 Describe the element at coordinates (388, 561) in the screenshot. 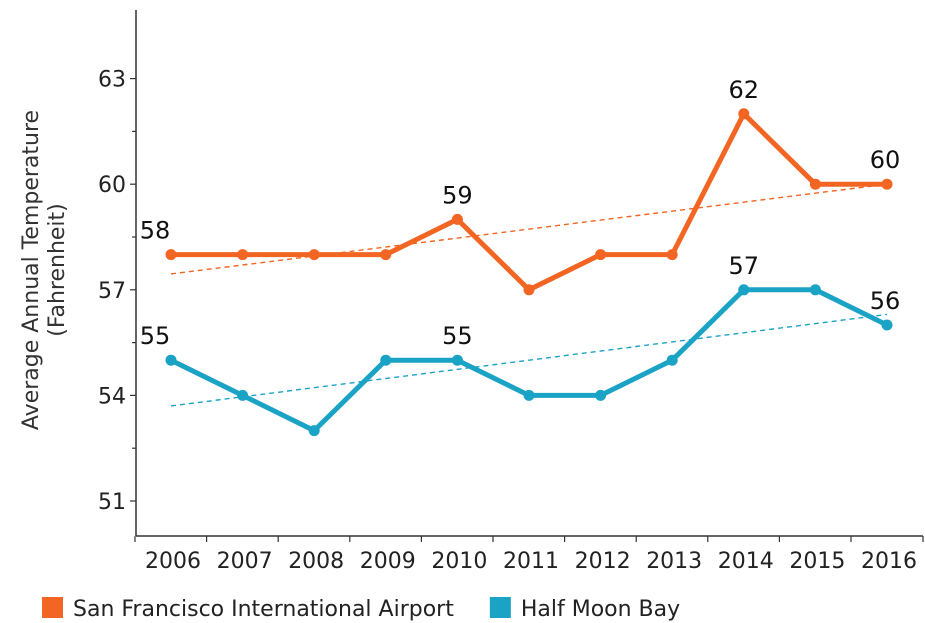

I see `x-tick-label: 2009` at that location.